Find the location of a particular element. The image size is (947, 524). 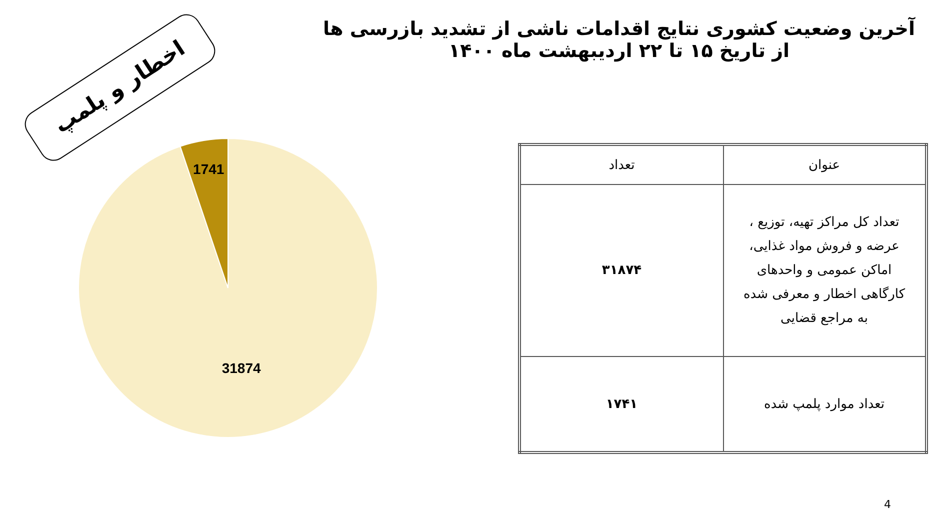

text: تعداد موارد پلمپ شده is located at coordinates (824, 404).